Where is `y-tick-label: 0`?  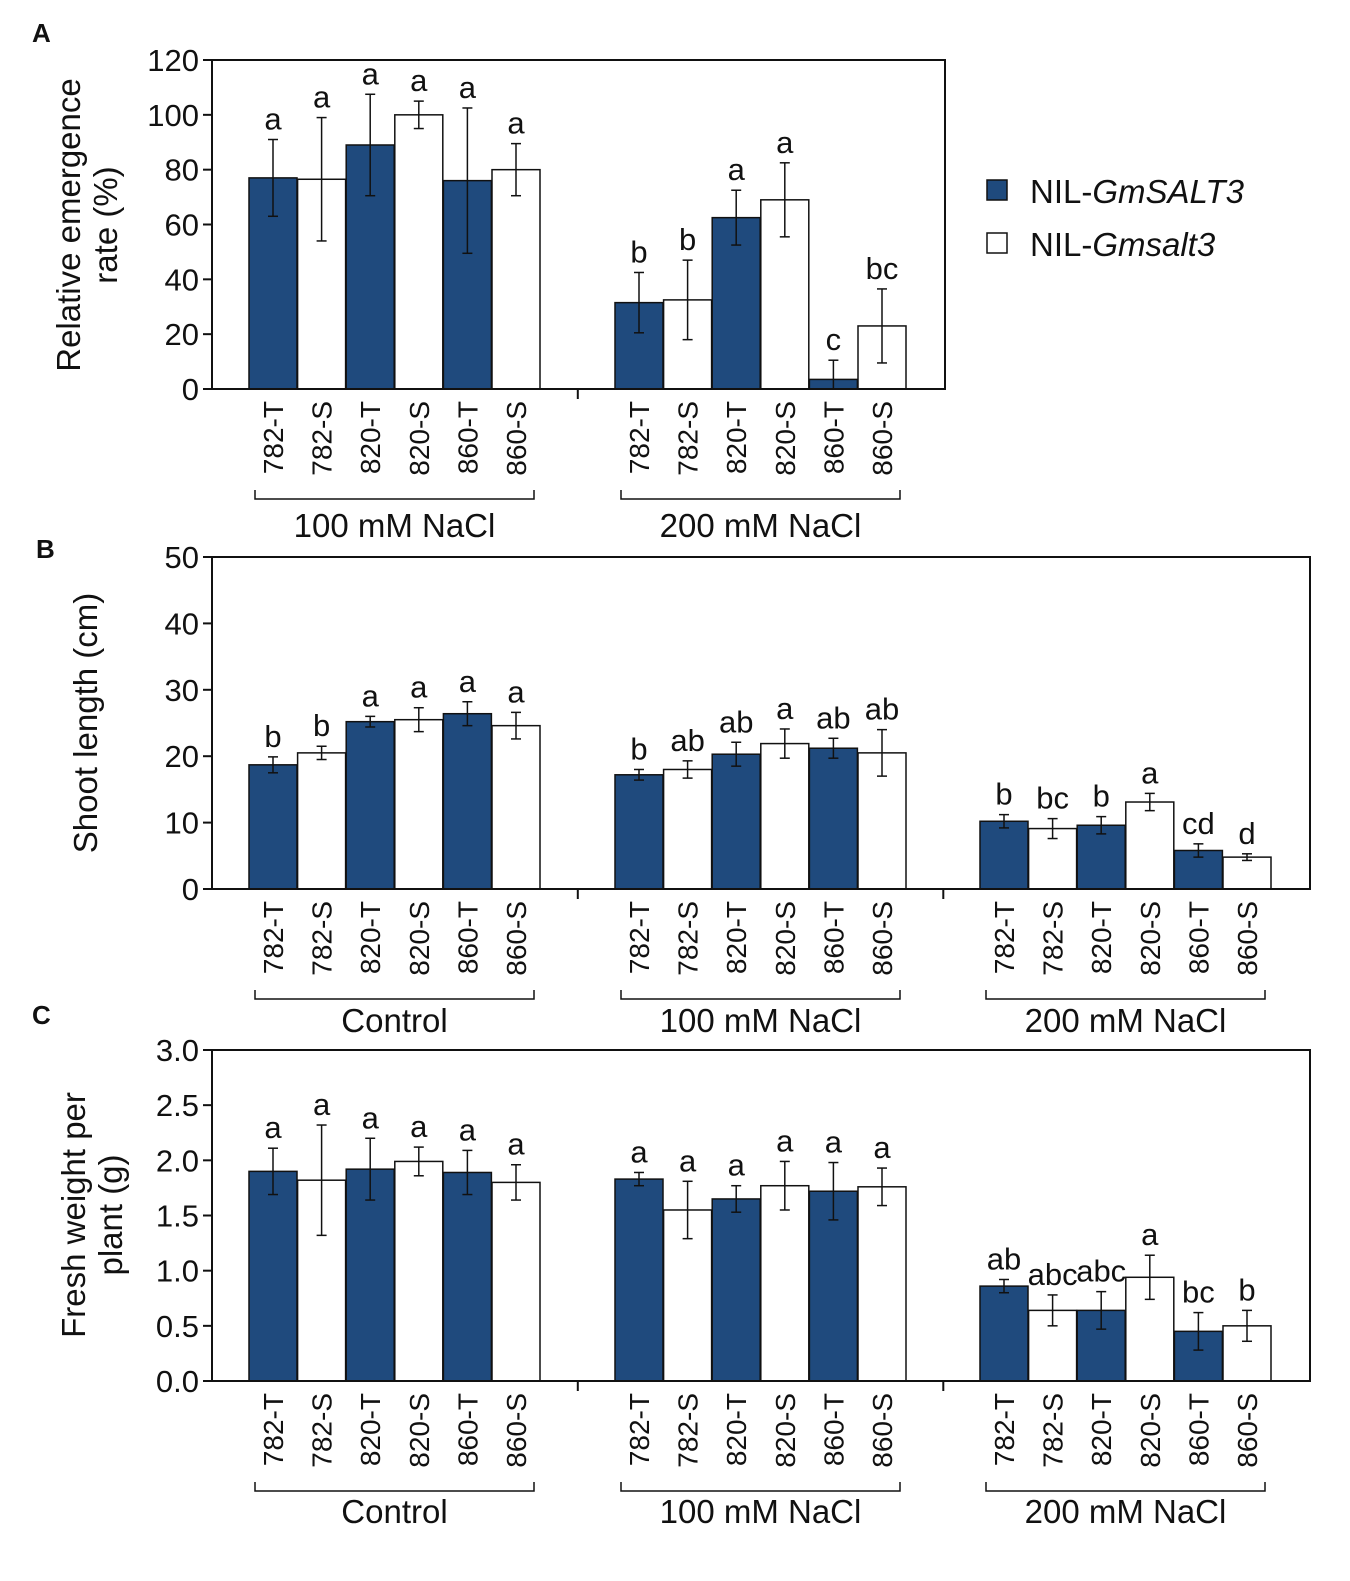
y-tick-label: 0 is located at coordinates (190, 389).